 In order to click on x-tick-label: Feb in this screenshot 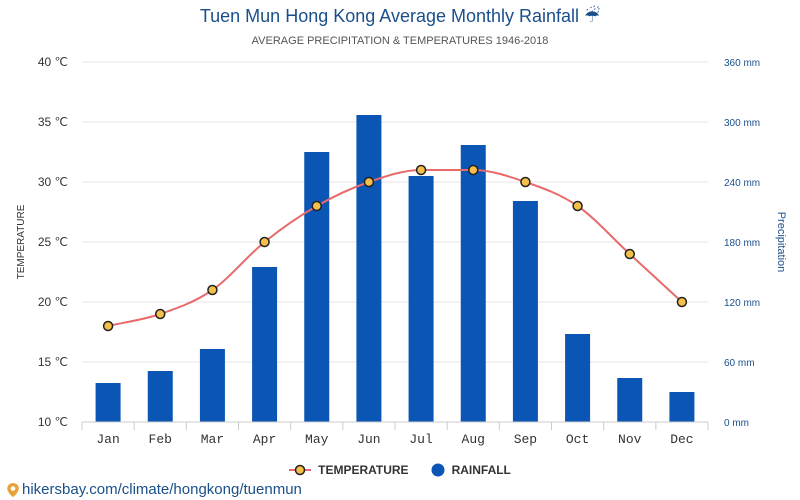, I will do `click(160, 439)`.